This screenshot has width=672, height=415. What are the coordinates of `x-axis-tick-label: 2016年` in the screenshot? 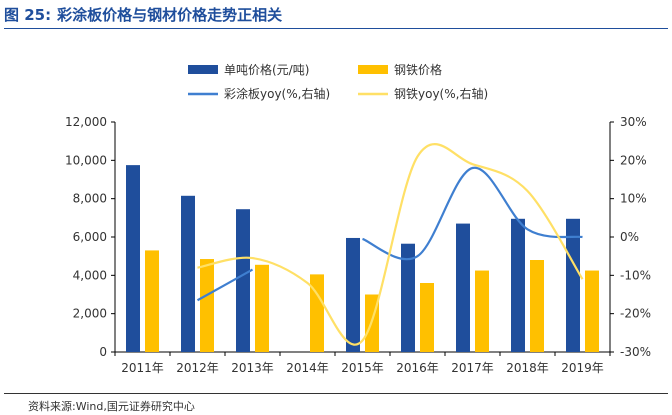 It's located at (417, 368).